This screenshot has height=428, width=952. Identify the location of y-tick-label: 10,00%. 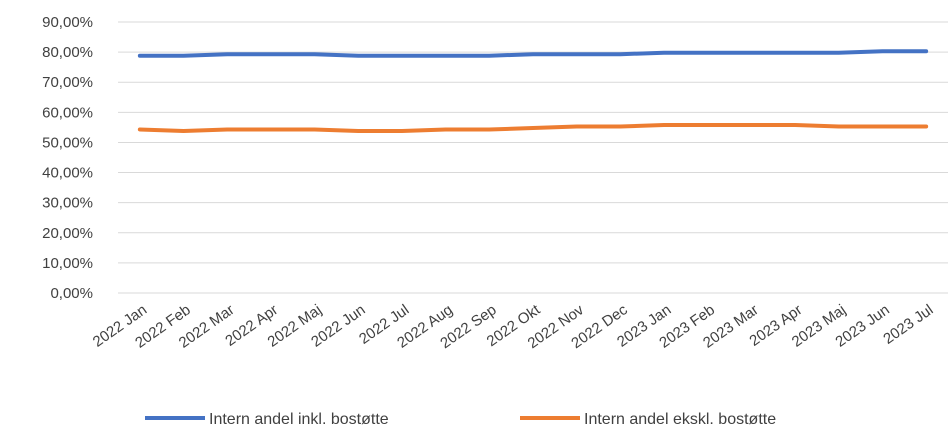
(67, 263).